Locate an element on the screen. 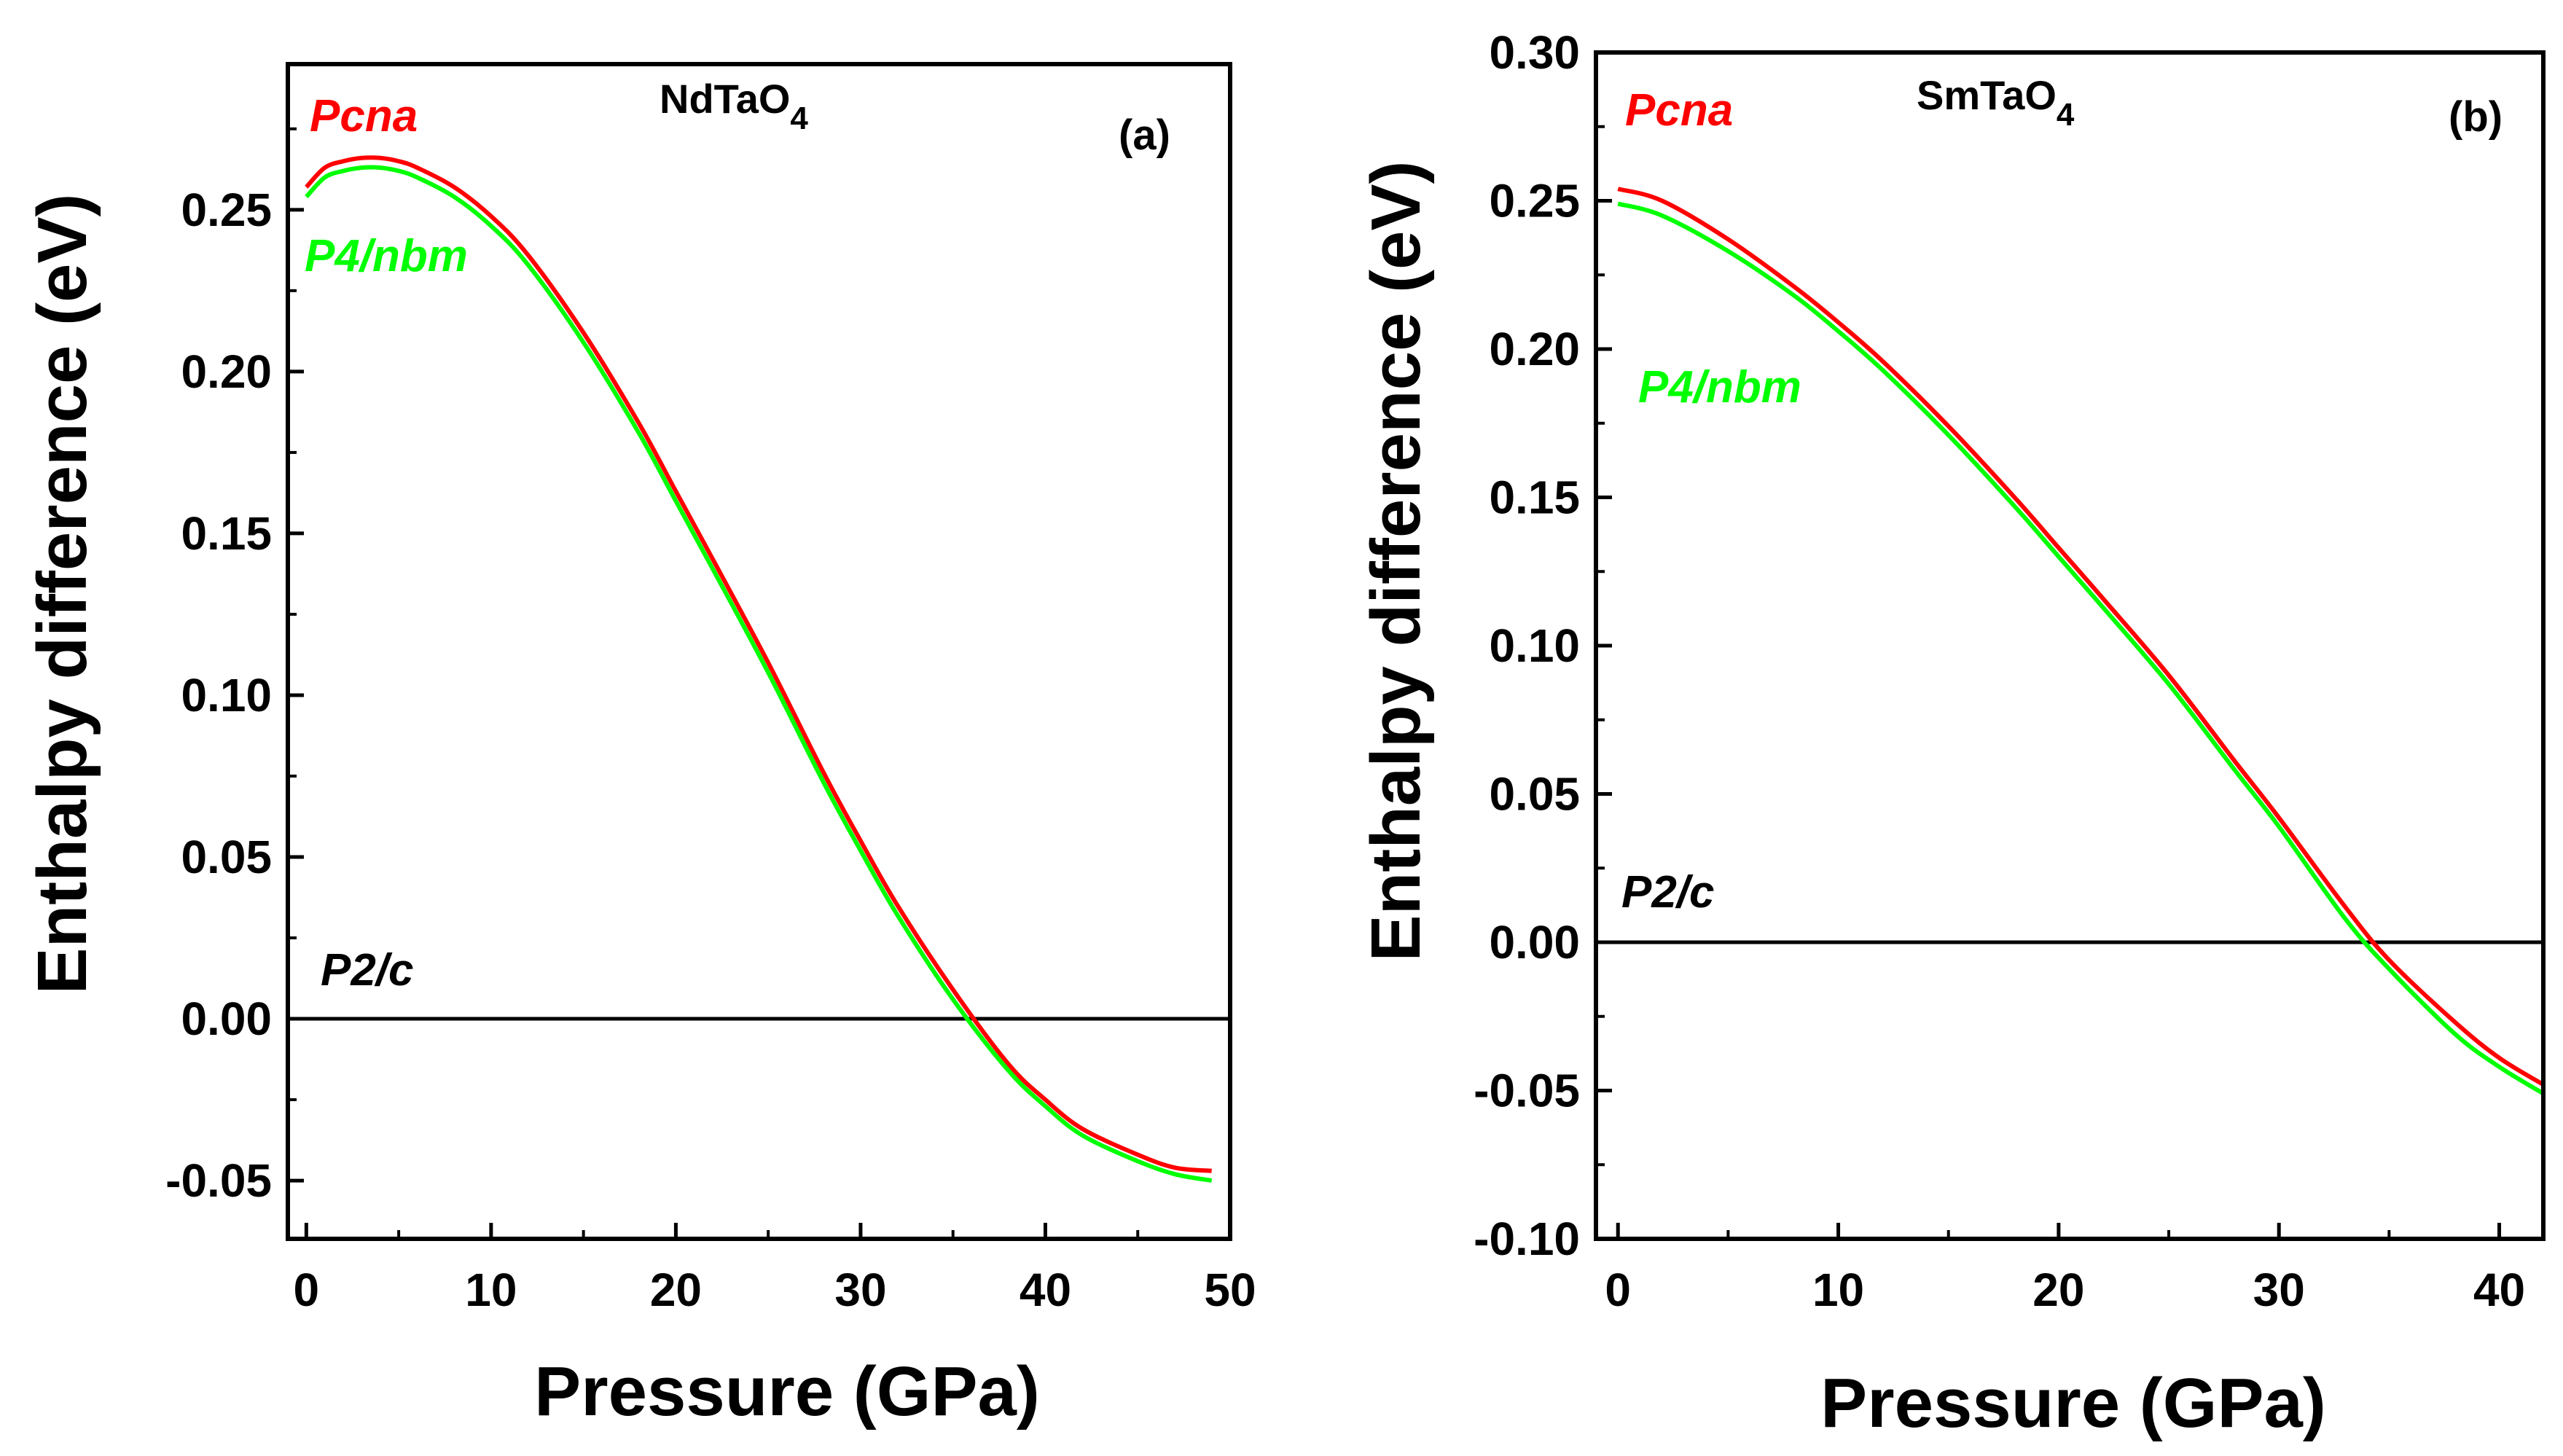  panel-b-y-axis-title: Enthalpy difference (eV) is located at coordinates (1396, 561).